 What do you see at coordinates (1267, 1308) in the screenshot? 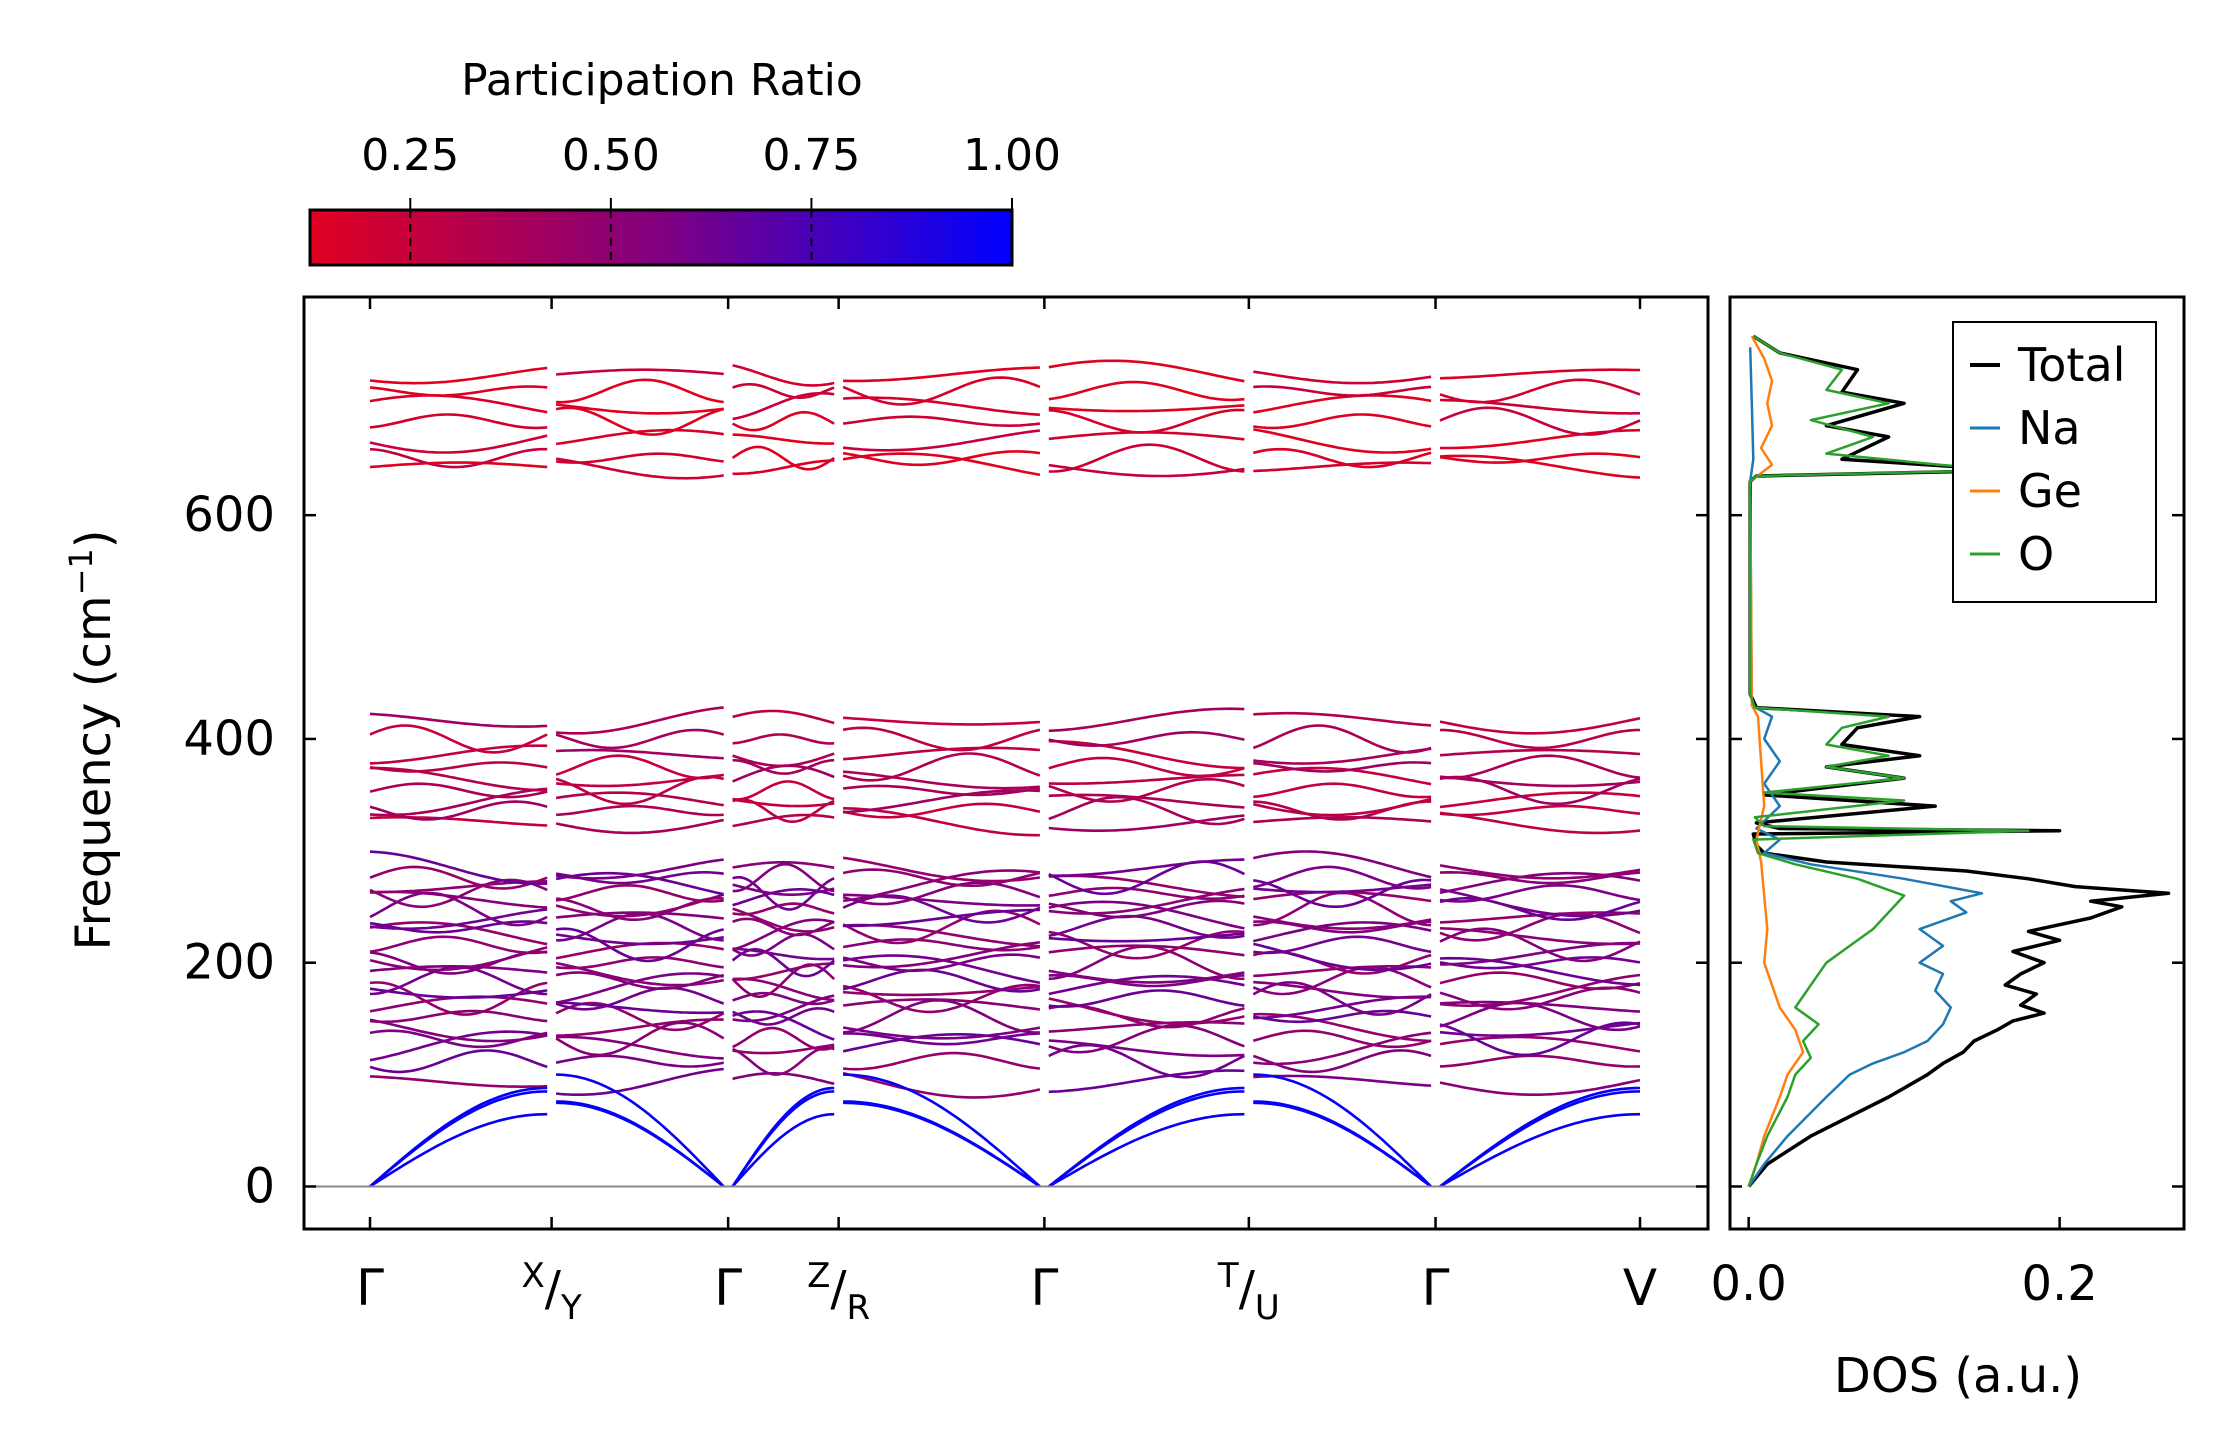
I see `kpoint-label-suffix: U` at bounding box center [1267, 1308].